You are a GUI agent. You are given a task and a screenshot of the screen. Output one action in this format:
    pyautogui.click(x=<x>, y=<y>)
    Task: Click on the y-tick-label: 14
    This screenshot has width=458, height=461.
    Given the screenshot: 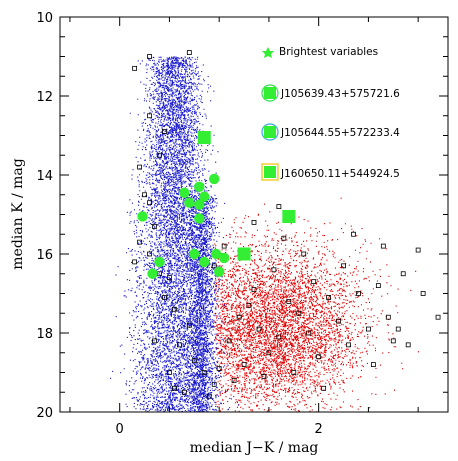 What is the action you would take?
    pyautogui.click(x=44, y=176)
    